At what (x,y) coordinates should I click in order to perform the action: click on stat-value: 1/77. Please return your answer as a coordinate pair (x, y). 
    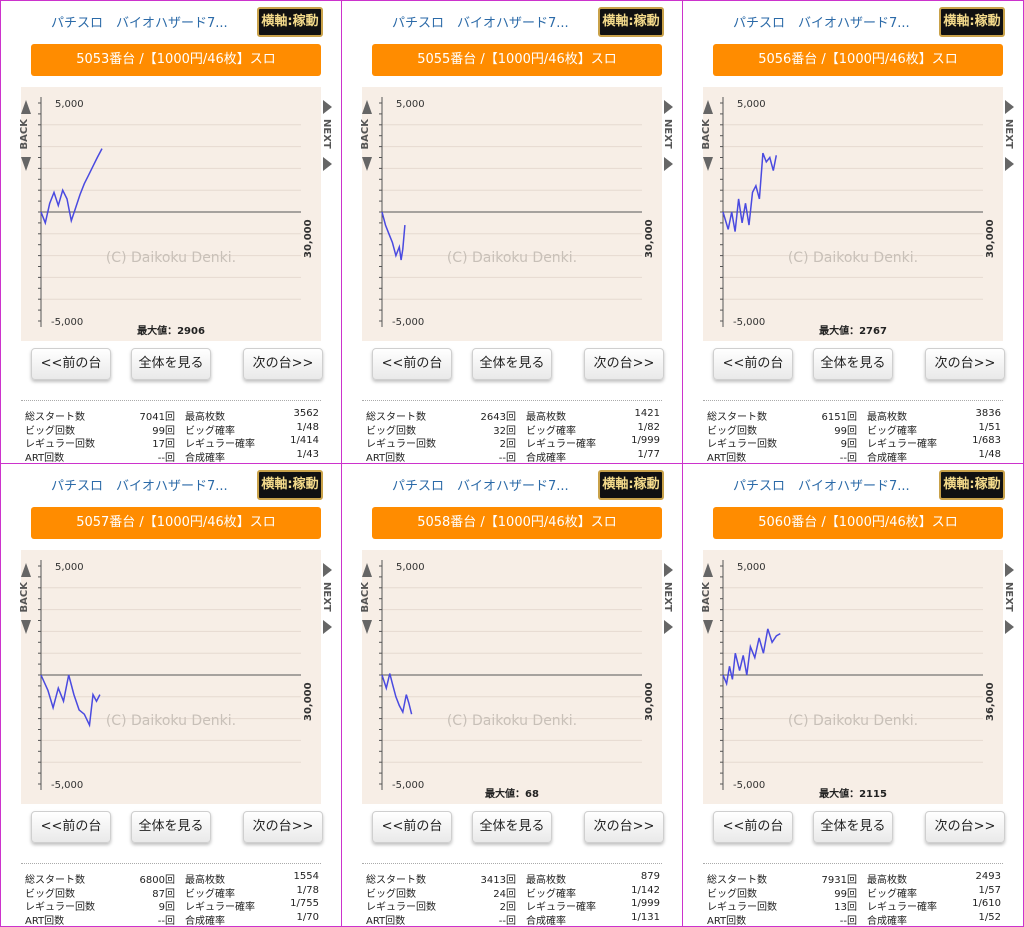
    Looking at the image, I should click on (648, 454).